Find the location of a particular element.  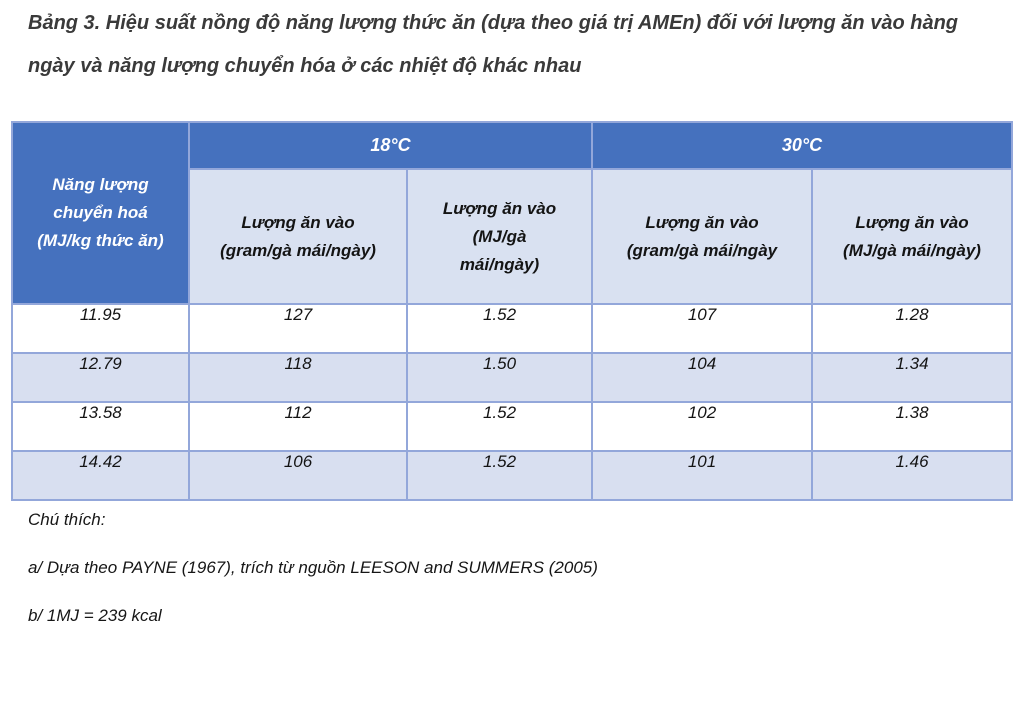

table-row: 11.95 127 1.52 107 1.28 is located at coordinates (512, 328).